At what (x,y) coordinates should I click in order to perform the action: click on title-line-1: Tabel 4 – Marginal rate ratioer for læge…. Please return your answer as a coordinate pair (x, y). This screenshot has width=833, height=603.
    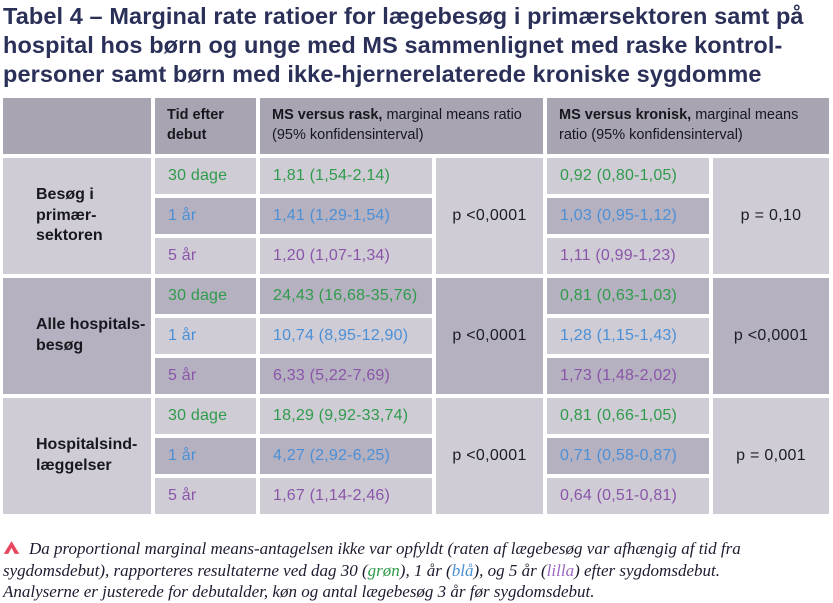
    Looking at the image, I should click on (403, 16).